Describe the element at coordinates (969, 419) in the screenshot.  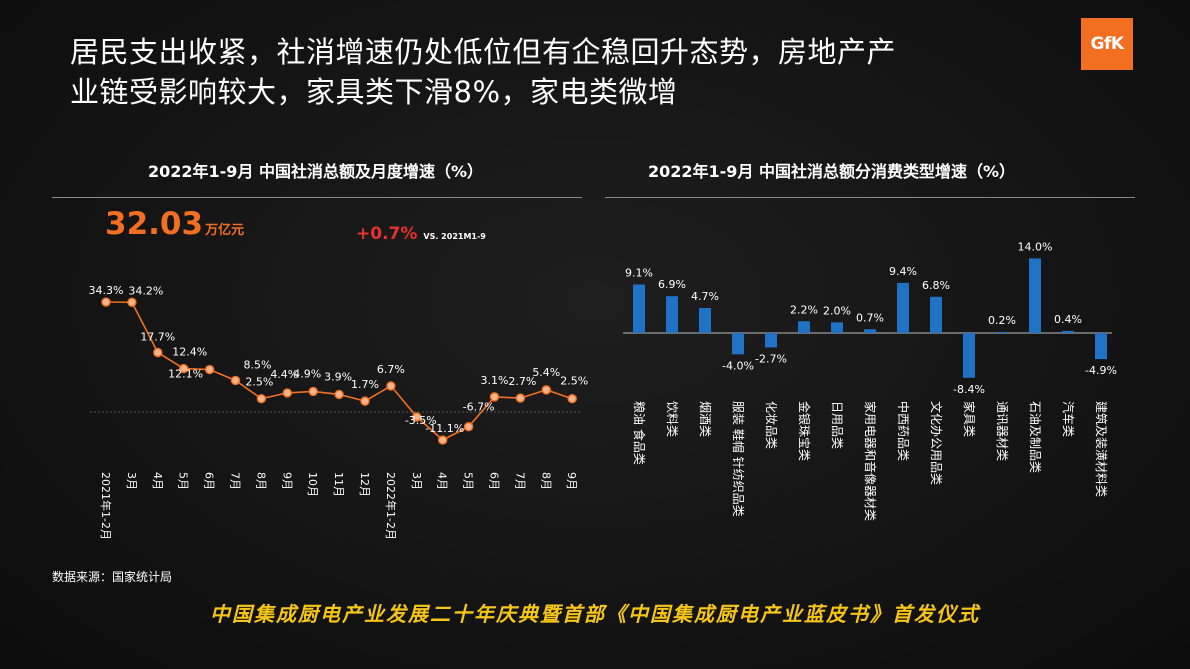
I see `bar-x-tick-label: 家具类` at that location.